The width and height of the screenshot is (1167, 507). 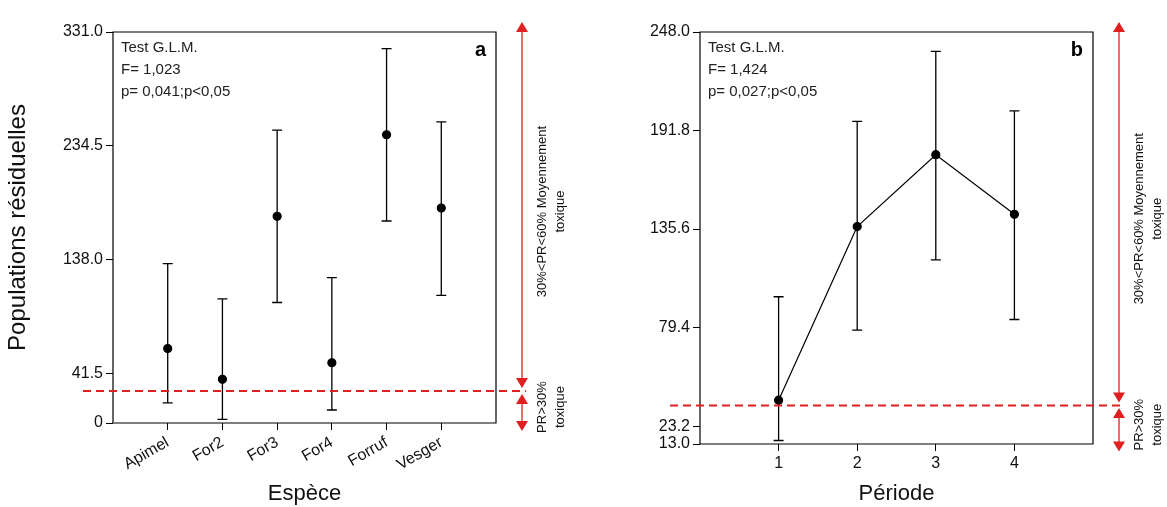 I want to click on y-tick-label: 79.4, so click(x=674, y=326).